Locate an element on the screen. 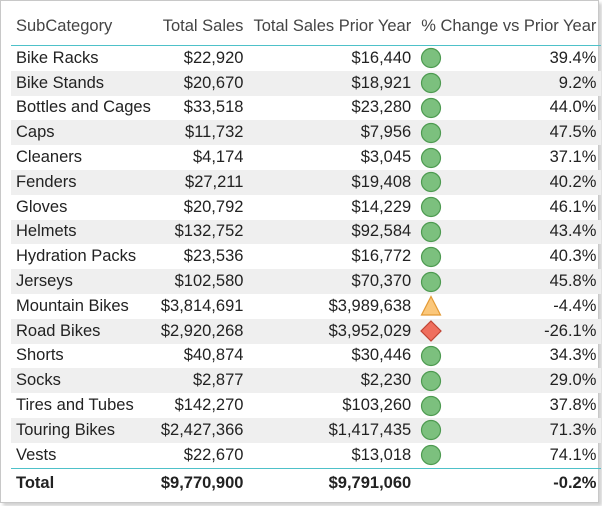 The width and height of the screenshot is (602, 506). table-row: Socks $2,877 $2,230 29.0% is located at coordinates (306, 381).